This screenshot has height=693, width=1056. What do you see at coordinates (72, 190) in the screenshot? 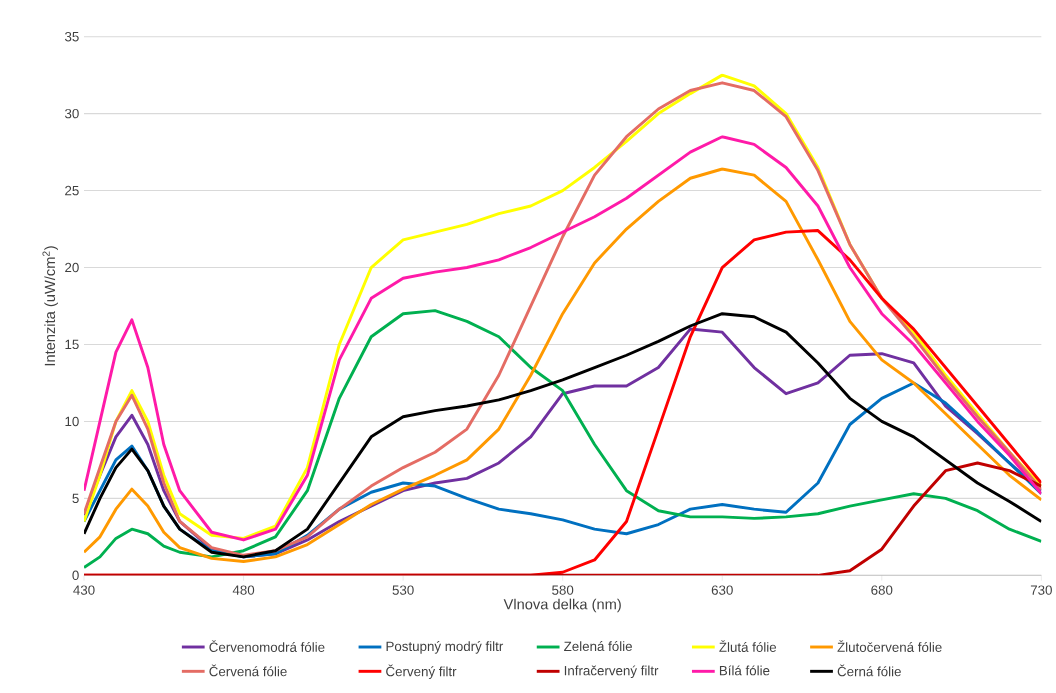
I see `y-tick-label: 25` at bounding box center [72, 190].